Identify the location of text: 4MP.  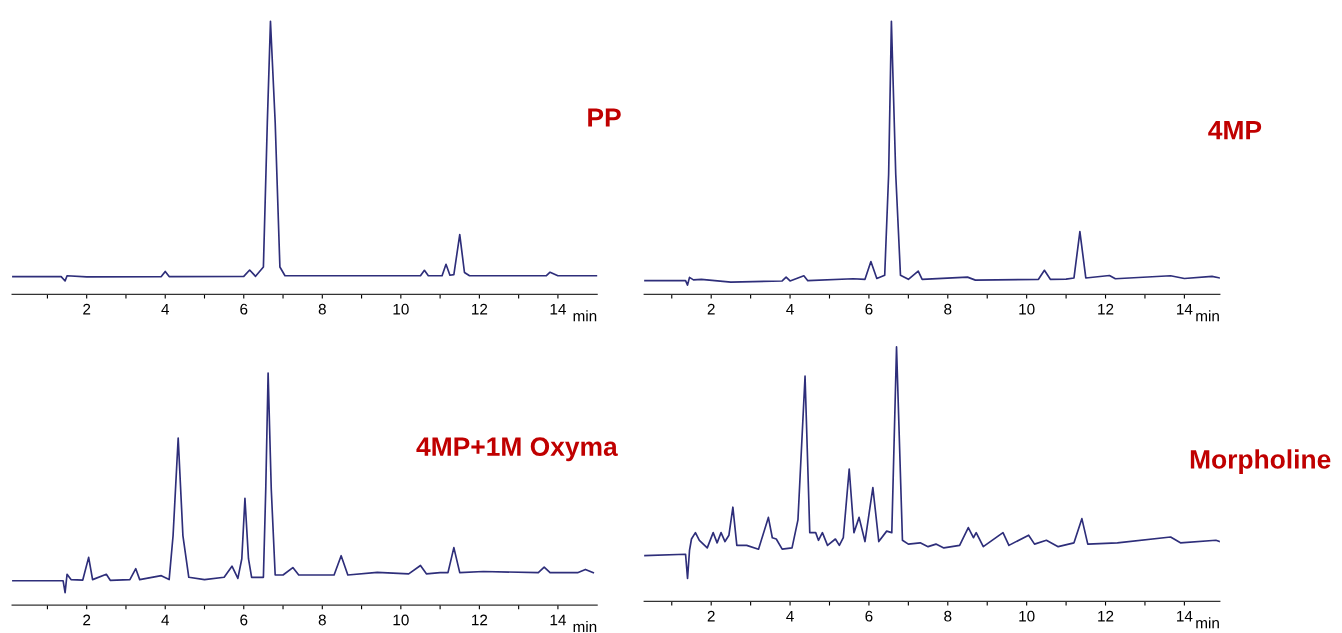
(1235, 130).